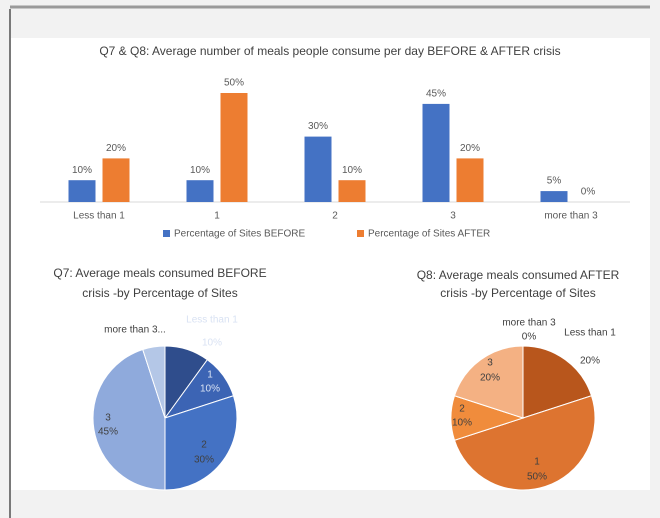  What do you see at coordinates (108, 432) in the screenshot?
I see `slice-value-label: 45%` at bounding box center [108, 432].